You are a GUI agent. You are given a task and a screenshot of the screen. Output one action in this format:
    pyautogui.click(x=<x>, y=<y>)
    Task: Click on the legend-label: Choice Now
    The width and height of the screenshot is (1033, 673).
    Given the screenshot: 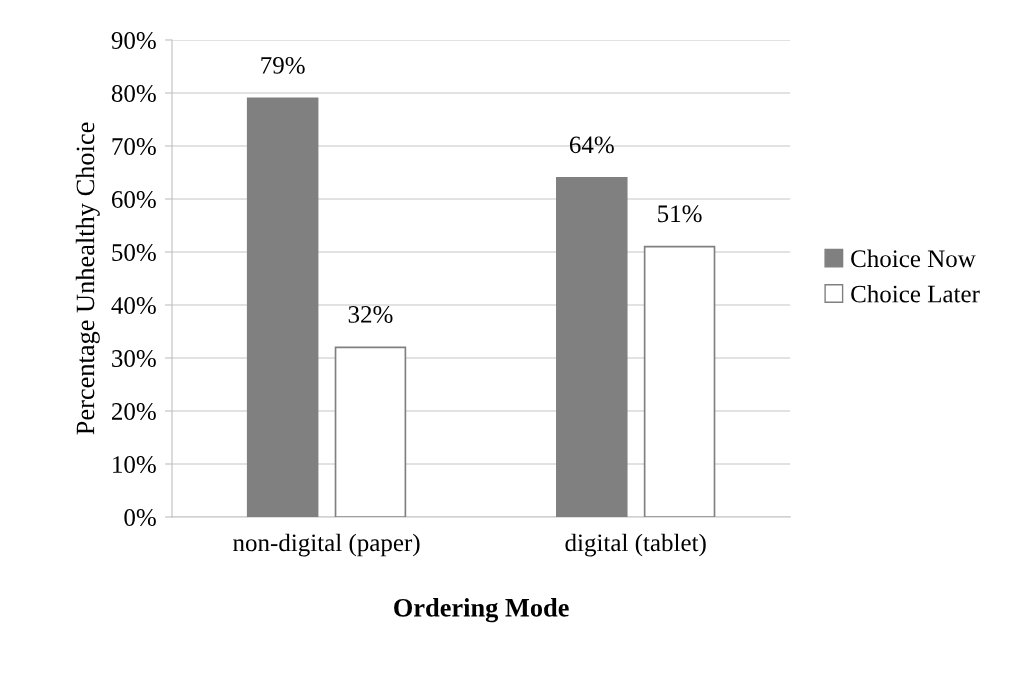 What is the action you would take?
    pyautogui.click(x=913, y=258)
    